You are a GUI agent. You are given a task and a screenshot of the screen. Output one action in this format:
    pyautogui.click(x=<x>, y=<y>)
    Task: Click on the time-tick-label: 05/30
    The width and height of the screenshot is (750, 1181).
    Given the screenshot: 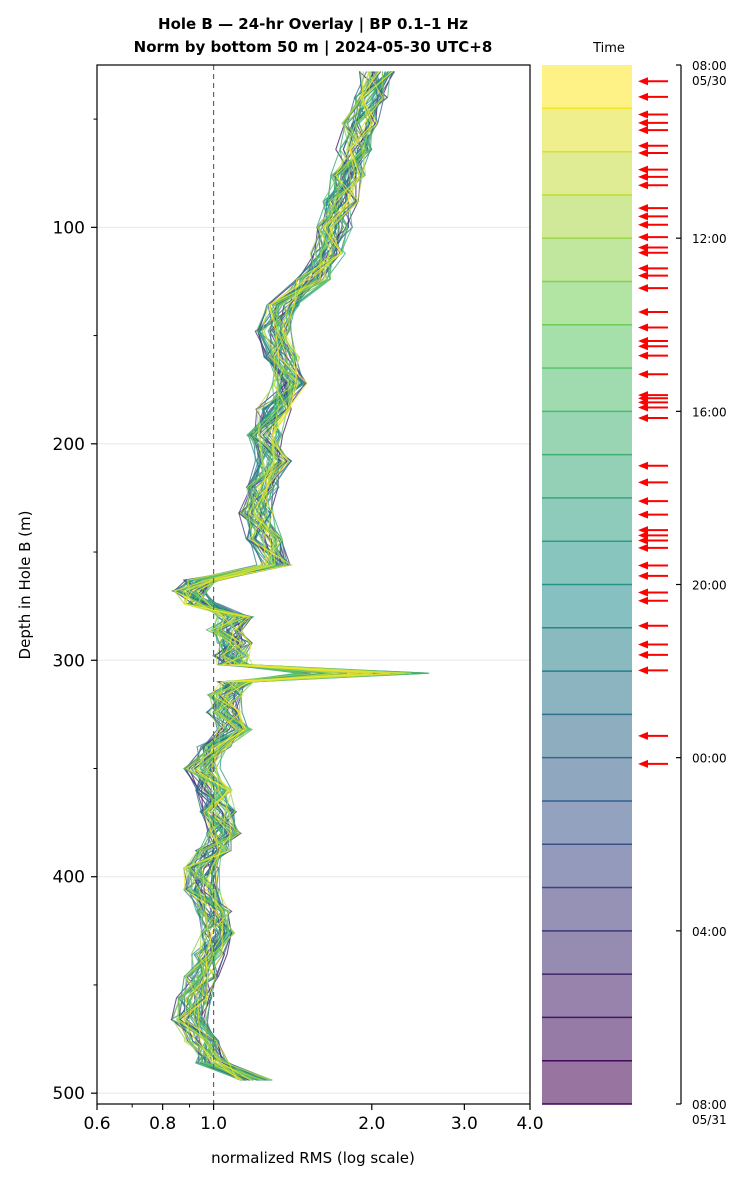 What is the action you would take?
    pyautogui.click(x=709, y=81)
    